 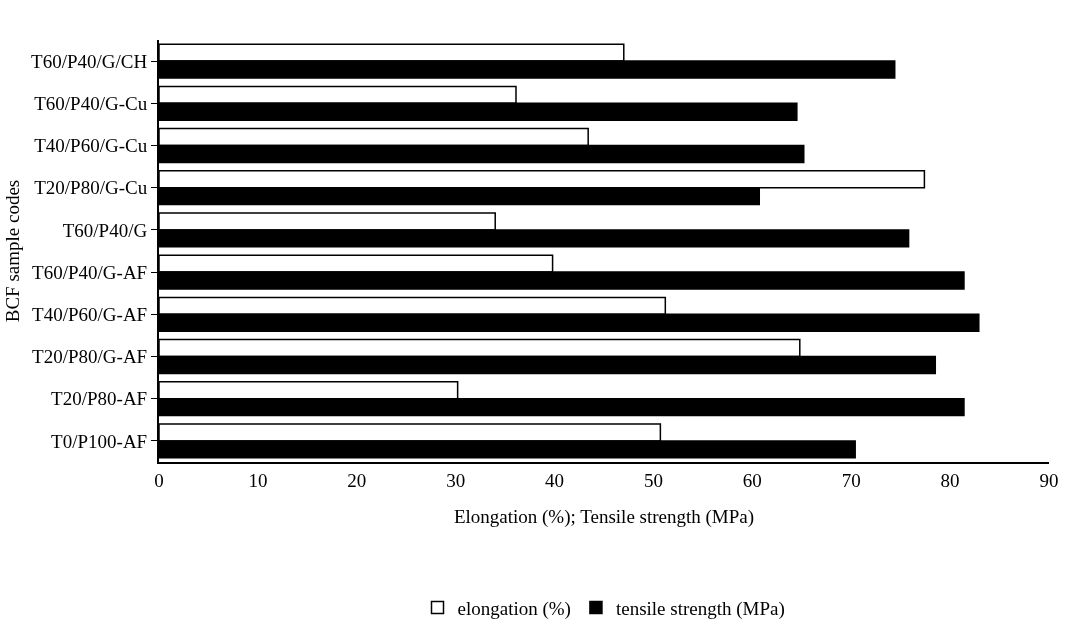 What do you see at coordinates (91, 103) in the screenshot?
I see `y-tick-label: T60/P40/G-Cu` at bounding box center [91, 103].